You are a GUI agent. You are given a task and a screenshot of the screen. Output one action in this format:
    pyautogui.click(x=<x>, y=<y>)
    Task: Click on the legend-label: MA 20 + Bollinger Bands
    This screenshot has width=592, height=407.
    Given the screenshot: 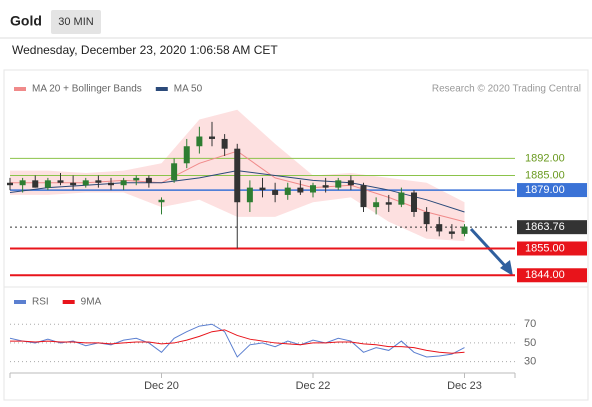 What is the action you would take?
    pyautogui.click(x=87, y=89)
    